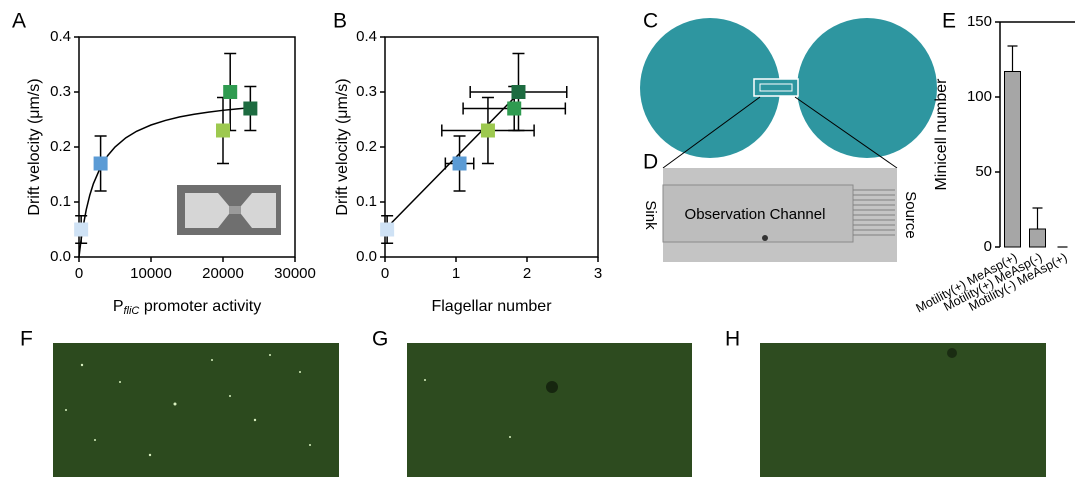  What do you see at coordinates (380, 339) in the screenshot?
I see `panel-label: G` at bounding box center [380, 339].